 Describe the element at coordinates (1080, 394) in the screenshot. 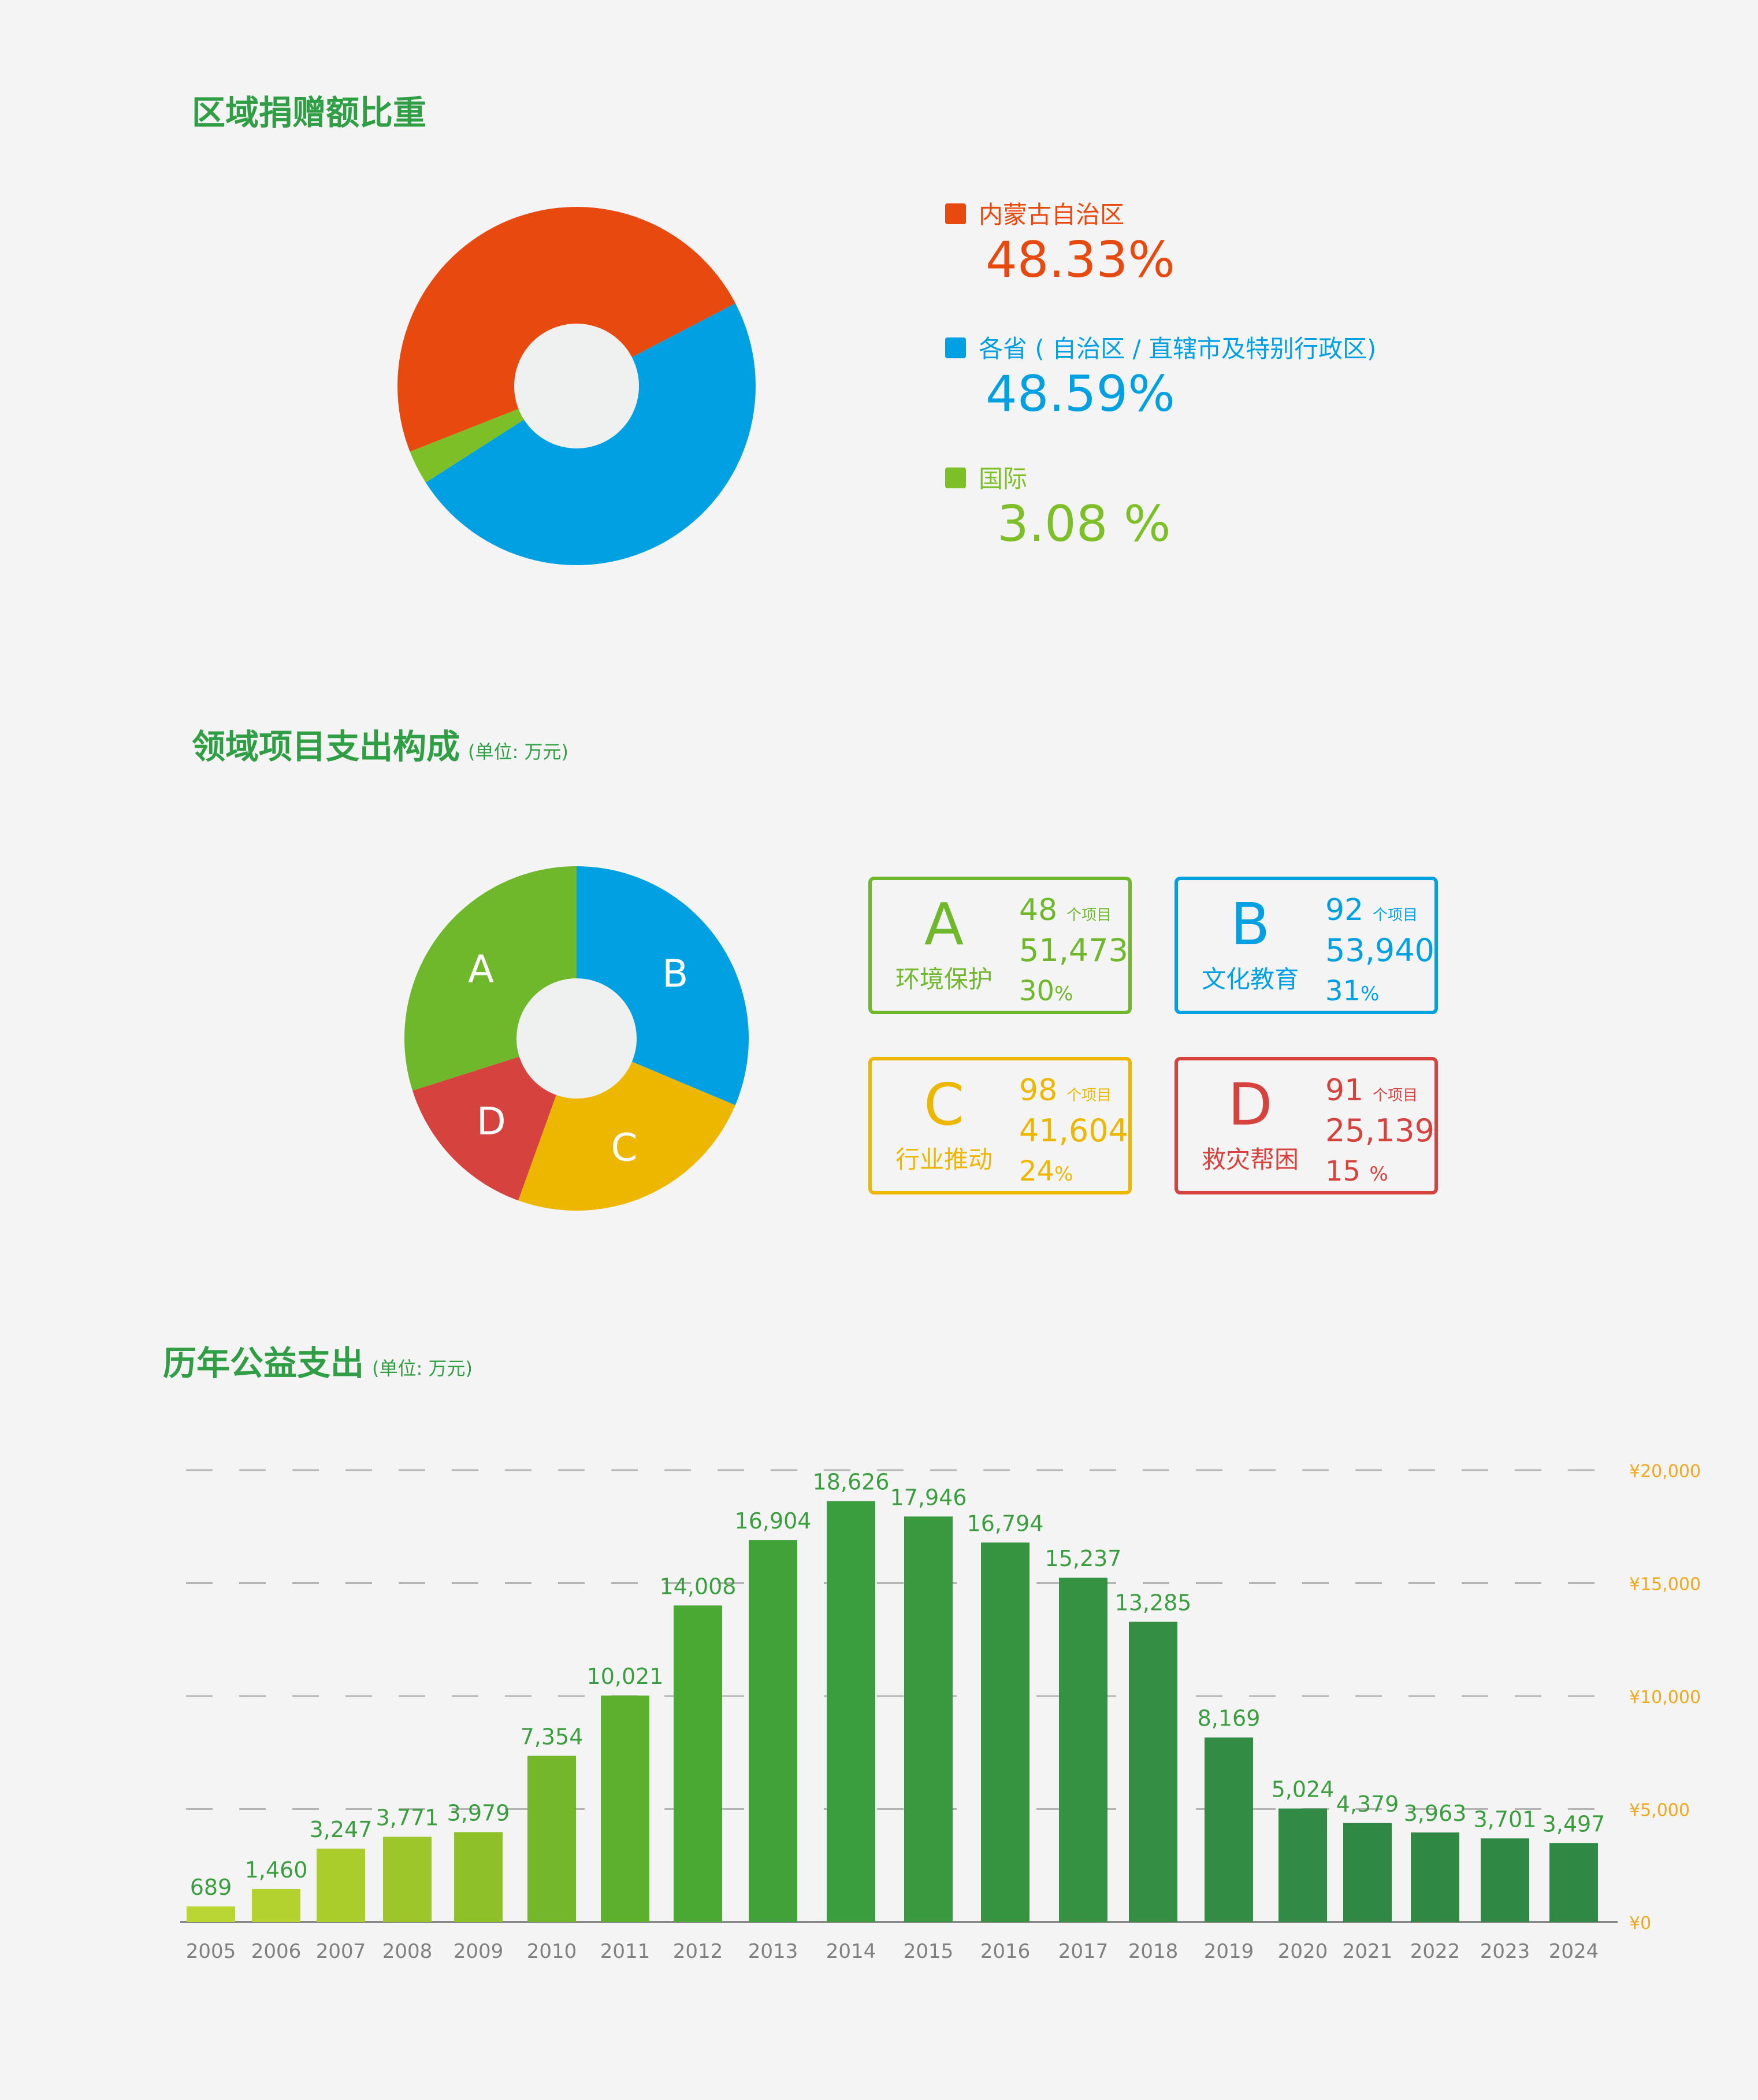

I see `legend-value: 48.59%` at that location.